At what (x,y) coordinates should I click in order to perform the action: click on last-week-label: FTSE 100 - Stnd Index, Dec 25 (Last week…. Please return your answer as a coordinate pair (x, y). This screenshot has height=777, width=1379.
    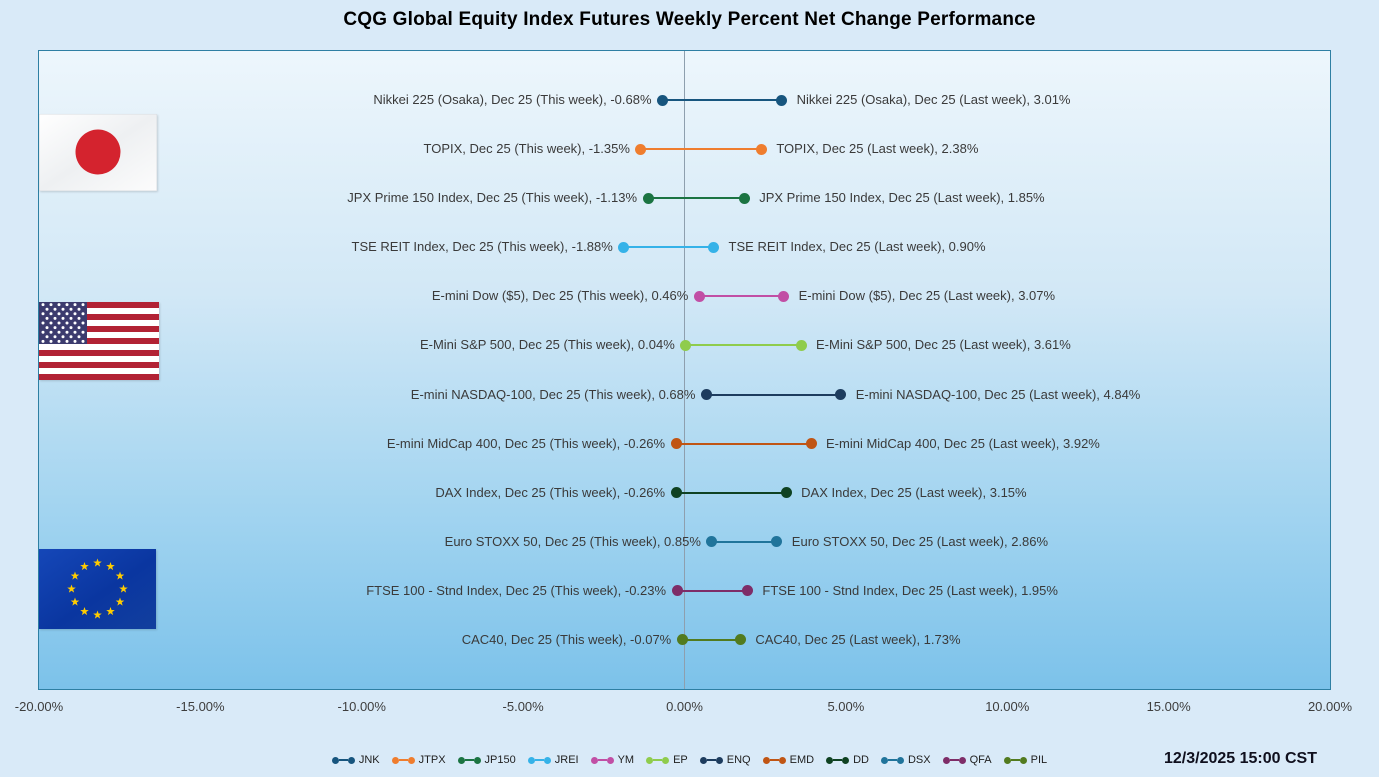
    Looking at the image, I should click on (910, 590).